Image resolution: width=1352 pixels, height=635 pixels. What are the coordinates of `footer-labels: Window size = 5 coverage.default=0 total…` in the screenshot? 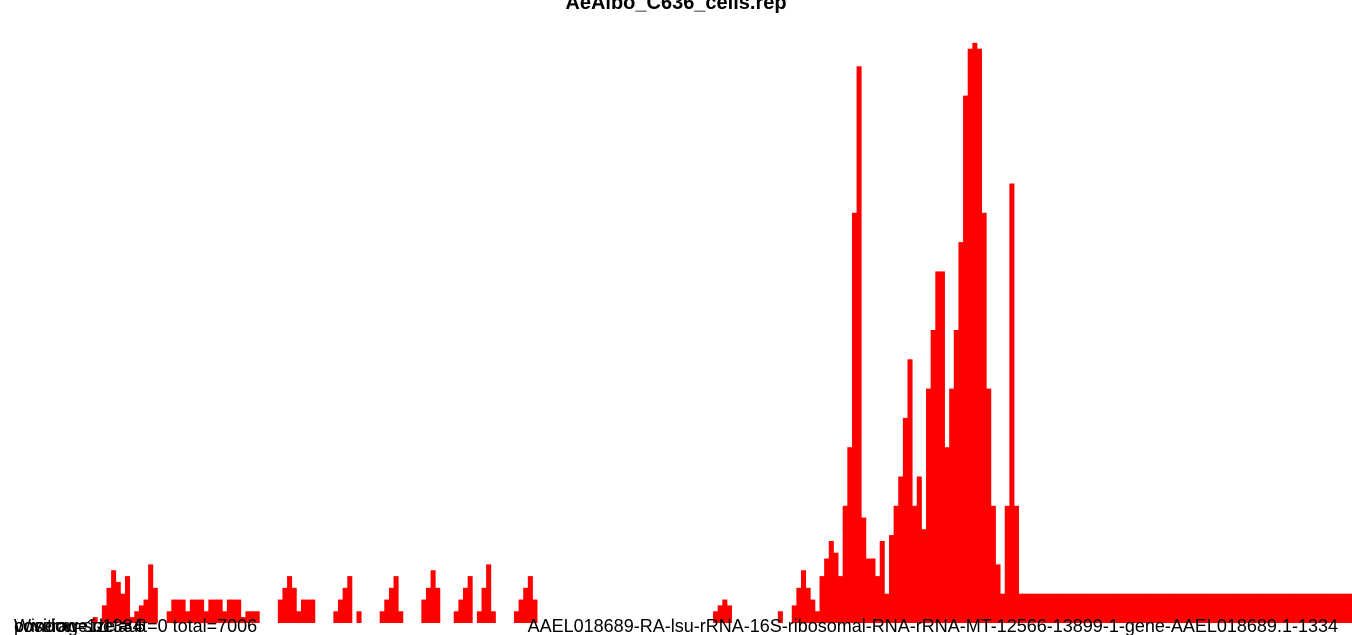 It's located at (676, 625).